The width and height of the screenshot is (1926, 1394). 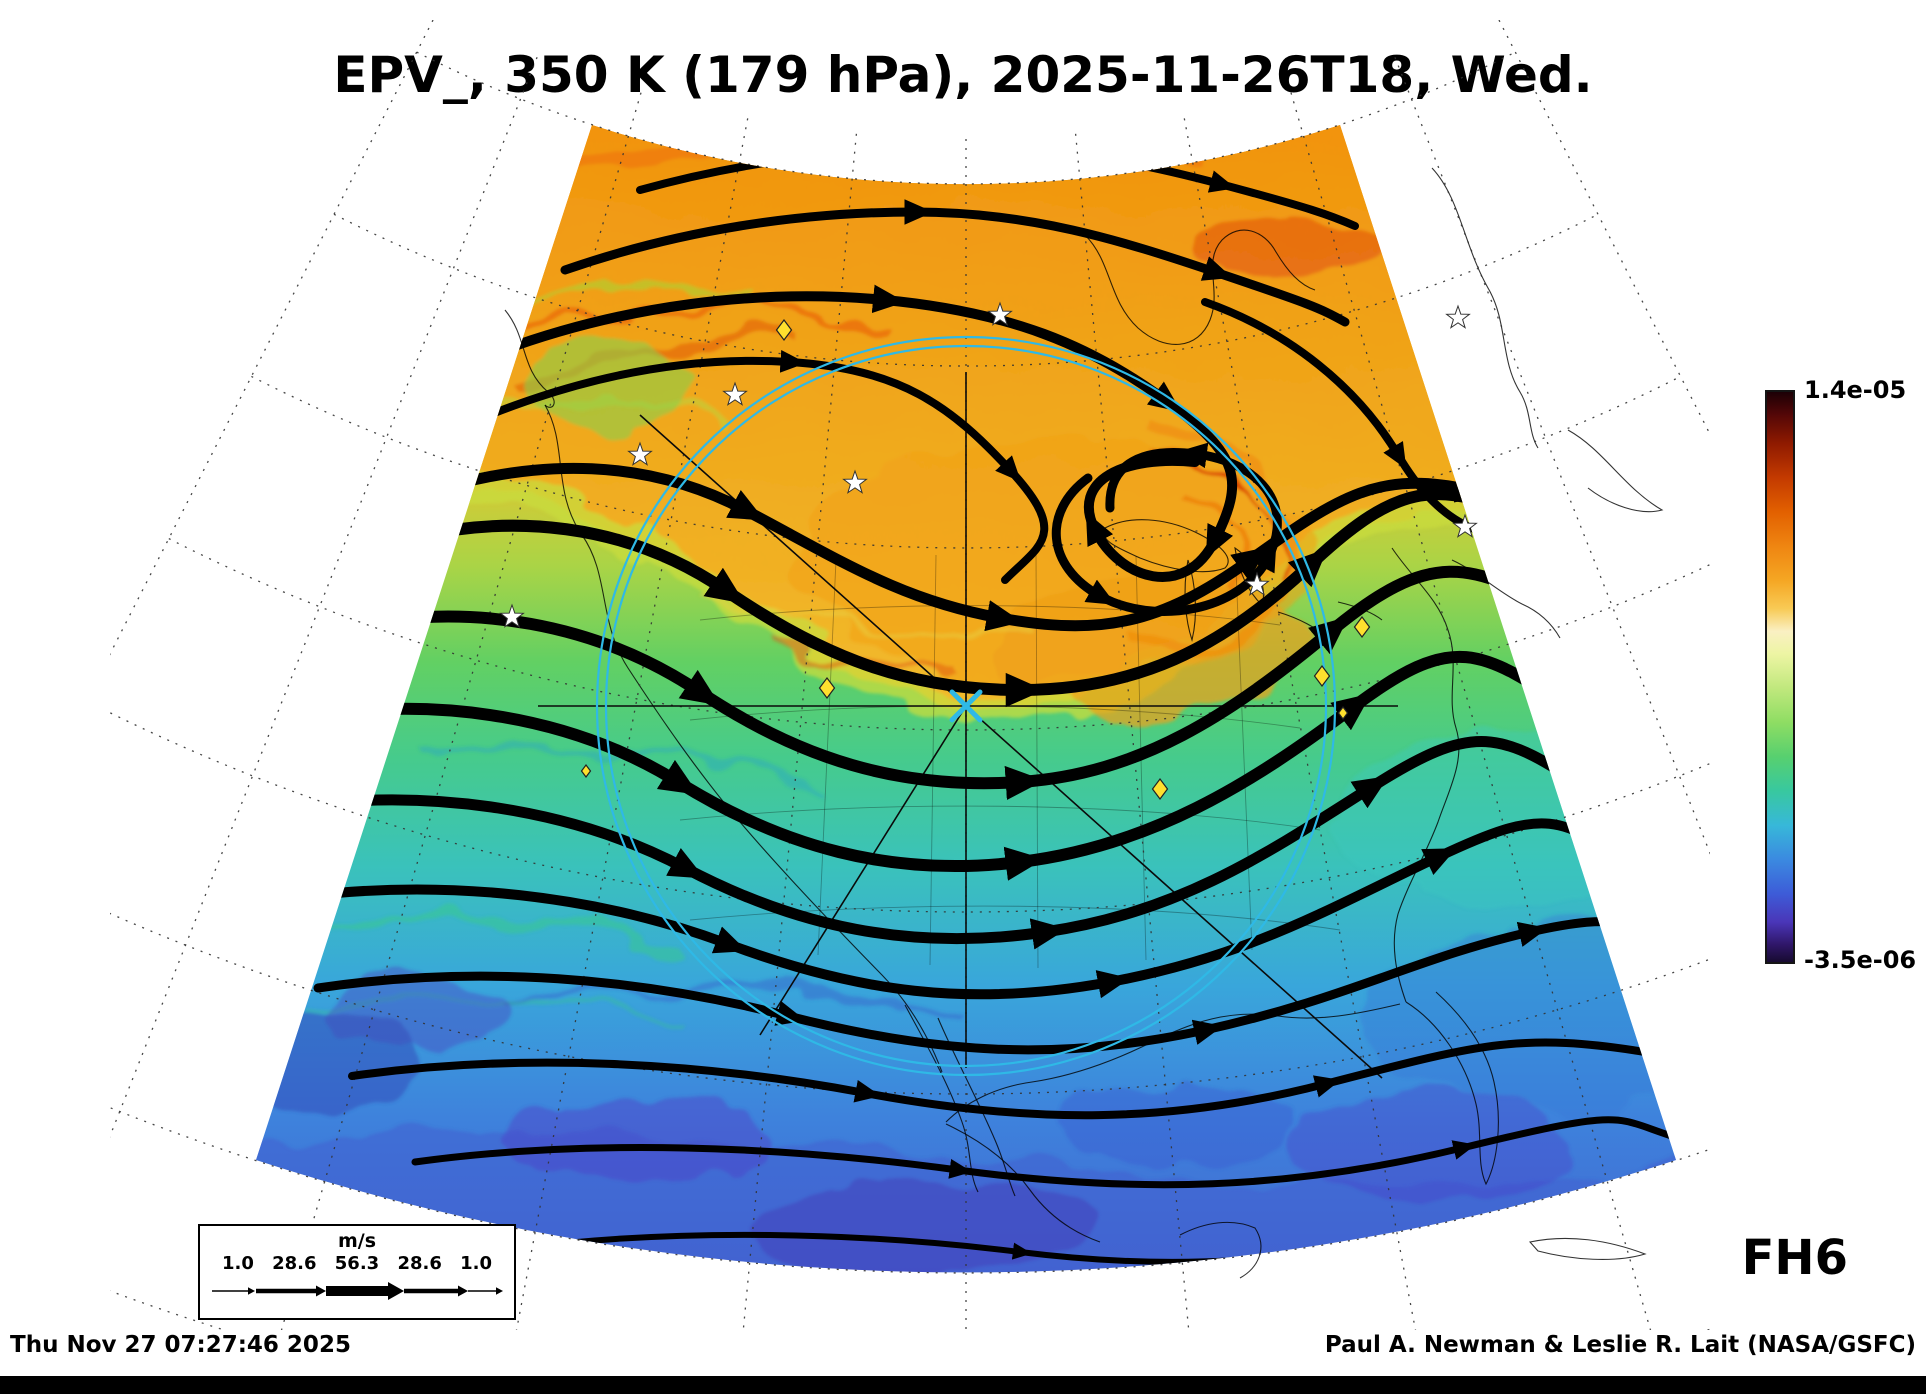 What do you see at coordinates (1780, 677) in the screenshot?
I see `colorbar-gradient` at bounding box center [1780, 677].